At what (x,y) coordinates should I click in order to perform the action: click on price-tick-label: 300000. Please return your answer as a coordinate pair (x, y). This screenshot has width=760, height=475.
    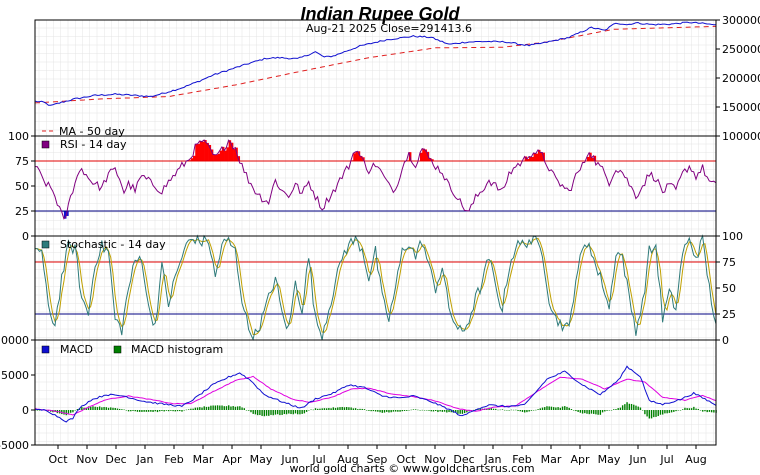
    Looking at the image, I should click on (741, 20).